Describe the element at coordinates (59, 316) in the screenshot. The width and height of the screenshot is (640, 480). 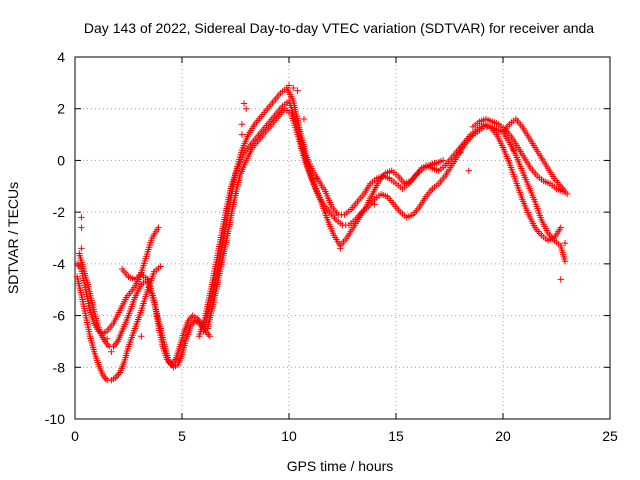
I see `y-tick-label: -6` at that location.